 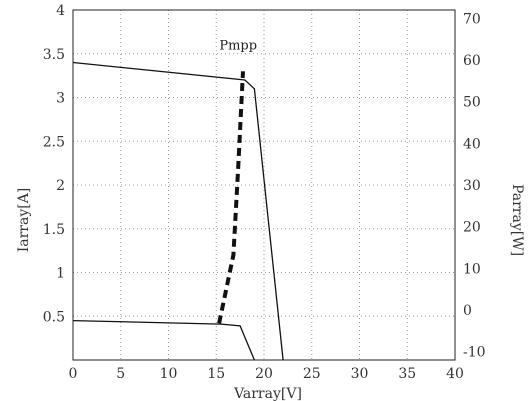 I want to click on y-right-tick-label: 0, so click(x=467, y=311).